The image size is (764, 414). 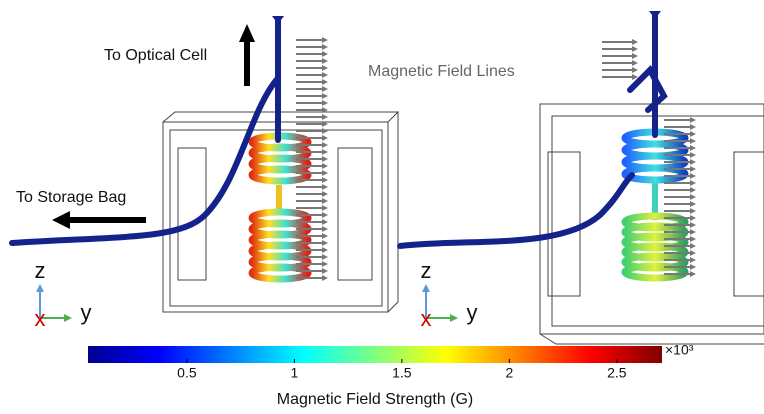 What do you see at coordinates (679, 350) in the screenshot?
I see `colorbar-multiplier: ×10³` at bounding box center [679, 350].